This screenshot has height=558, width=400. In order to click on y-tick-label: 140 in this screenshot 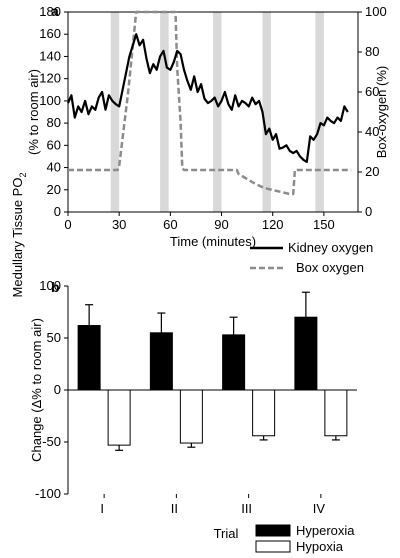, I will do `click(50, 55)`.